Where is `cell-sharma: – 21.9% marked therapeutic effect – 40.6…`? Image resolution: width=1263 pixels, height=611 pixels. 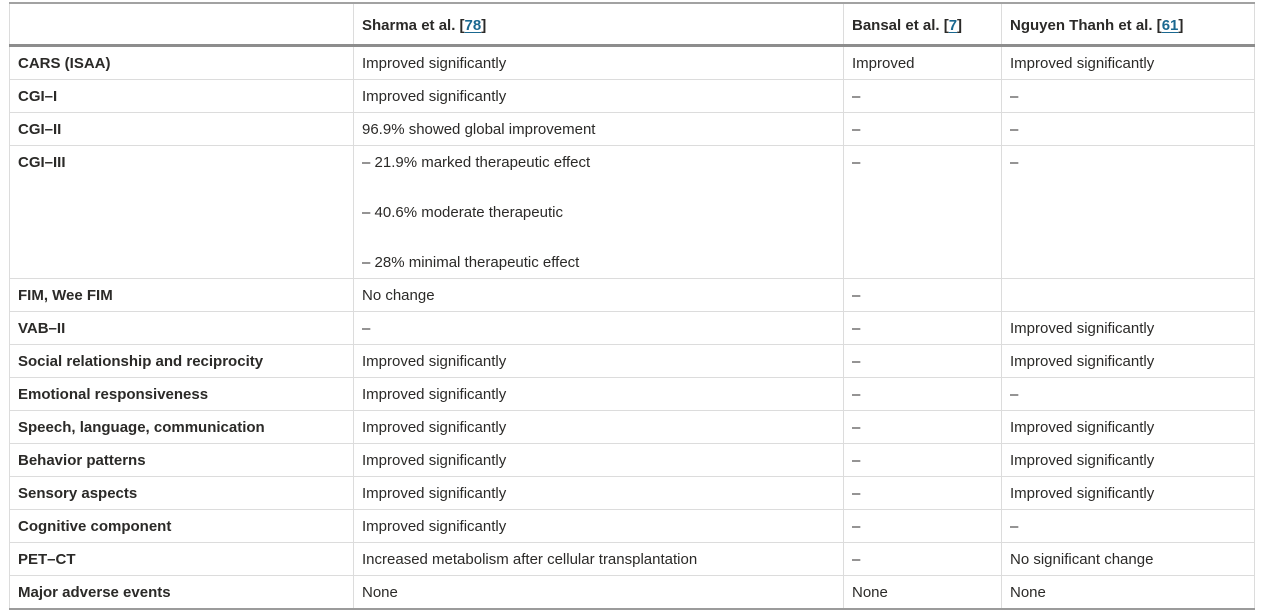
cell-sharma: – 21.9% marked therapeutic effect – 40.6… is located at coordinates (598, 212).